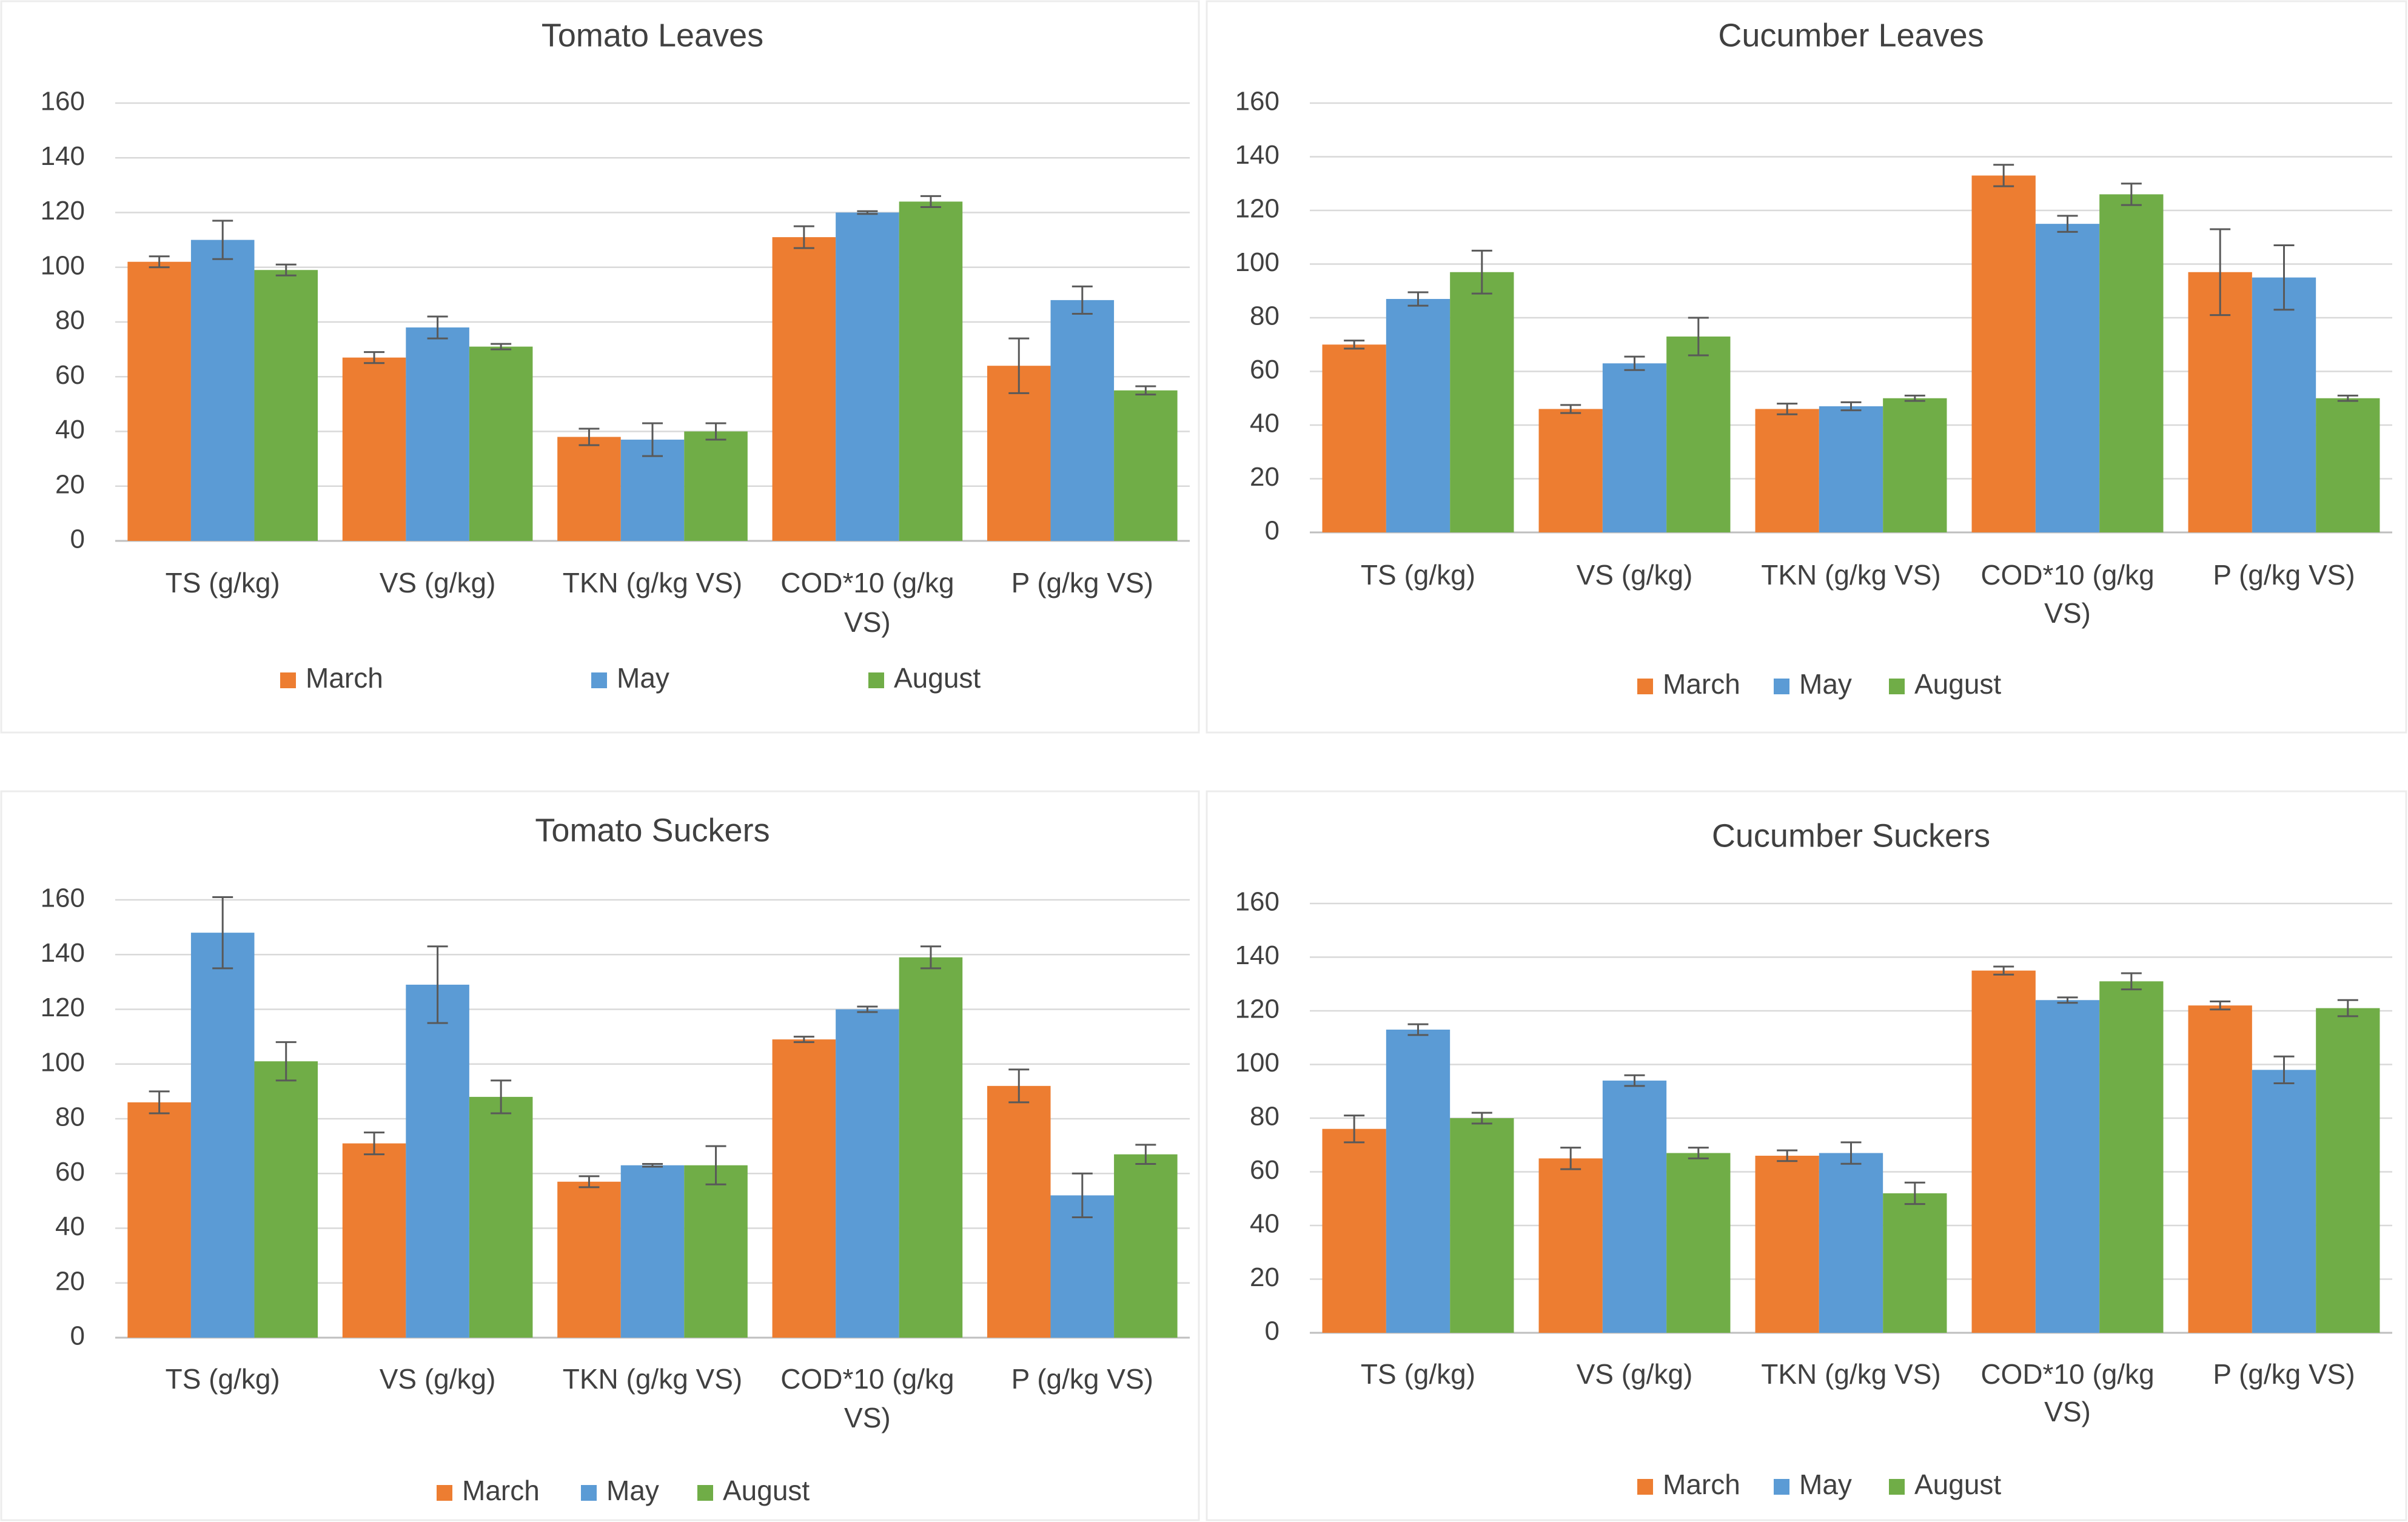 The image size is (2408, 1522). What do you see at coordinates (2068, 378) in the screenshot?
I see `bar-may-cod-10-g-kg-vs` at bounding box center [2068, 378].